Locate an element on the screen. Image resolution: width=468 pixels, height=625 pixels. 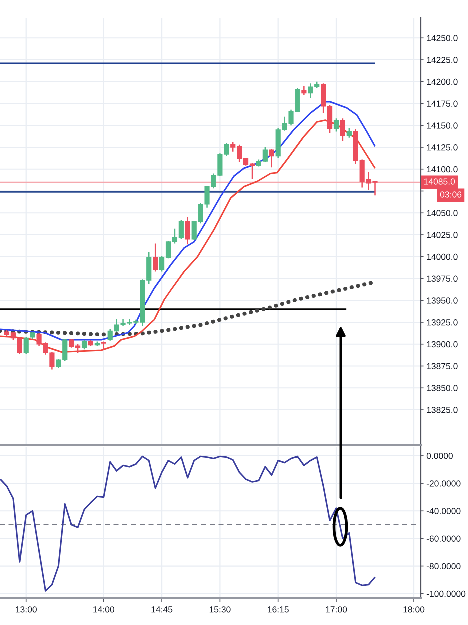
x-tick-label: 14:45 is located at coordinates (162, 609).